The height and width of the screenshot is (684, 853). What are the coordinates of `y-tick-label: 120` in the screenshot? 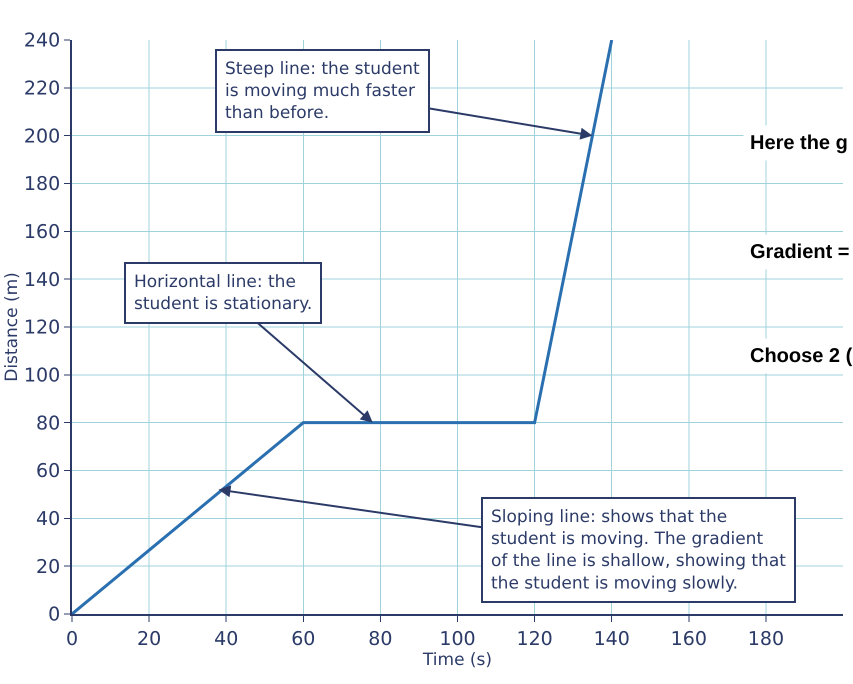 It's located at (42, 327).